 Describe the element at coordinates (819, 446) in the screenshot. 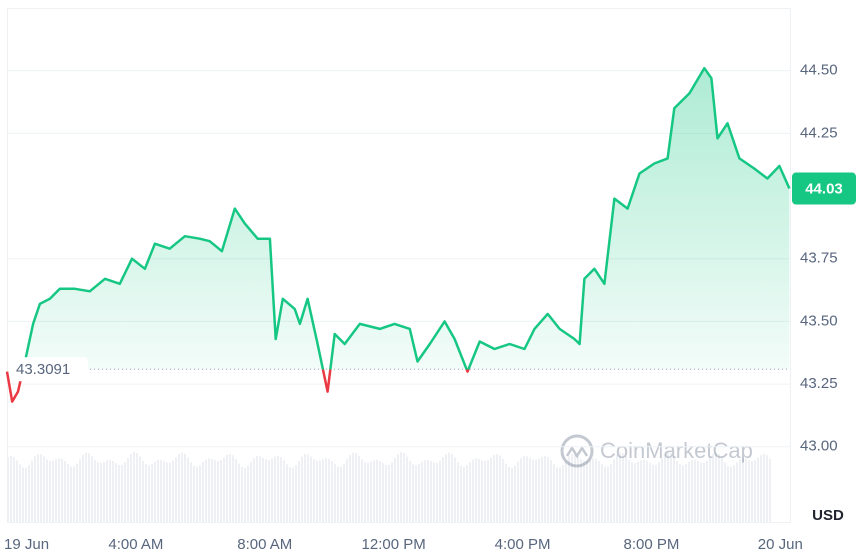

I see `y-tick-label: 43.00` at that location.